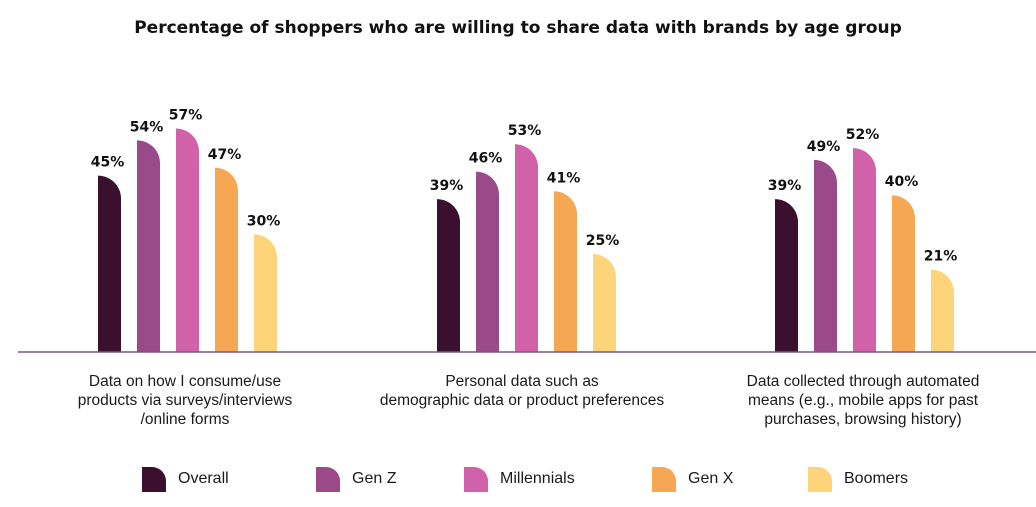  Describe the element at coordinates (447, 186) in the screenshot. I see `value-label-overall-group-2: 39%` at that location.